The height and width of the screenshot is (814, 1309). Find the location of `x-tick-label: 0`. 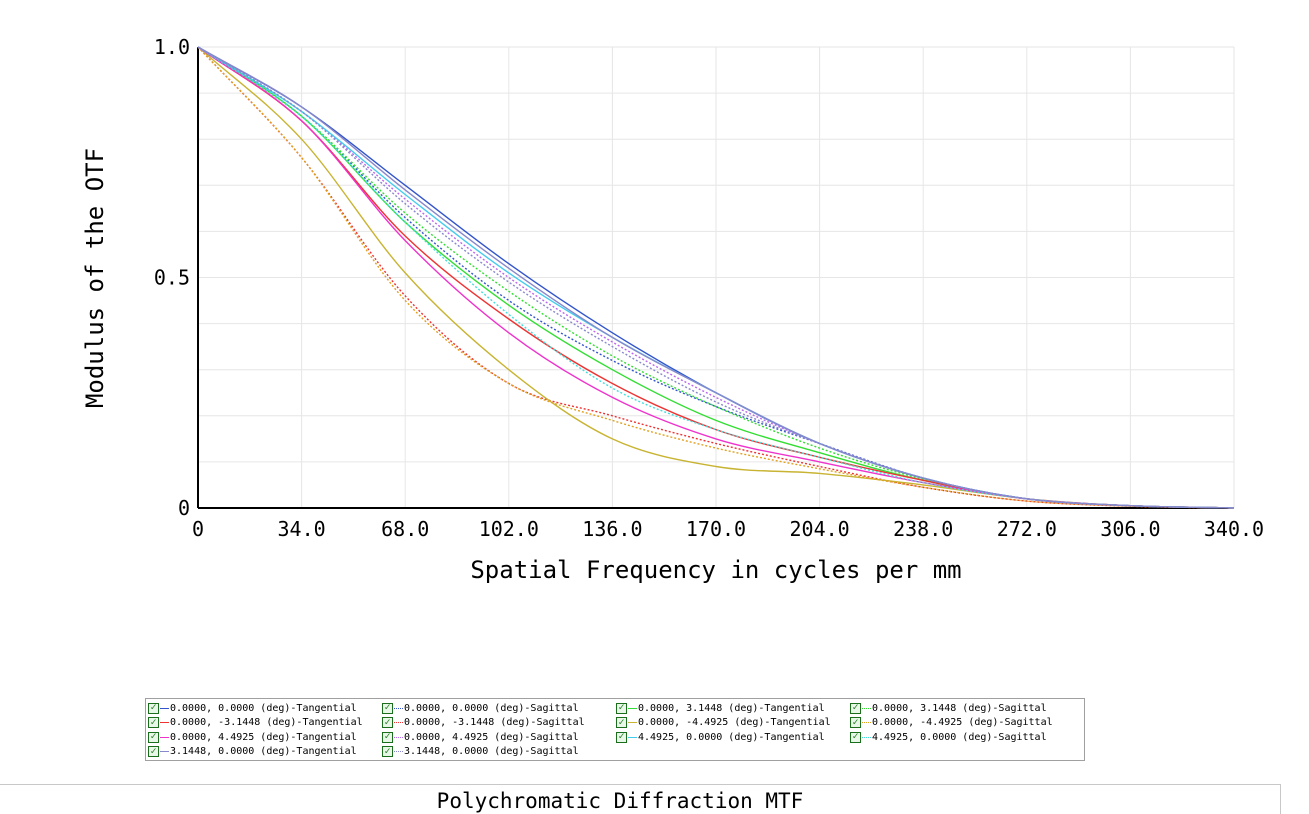

x-tick-label: 0 is located at coordinates (198, 529).